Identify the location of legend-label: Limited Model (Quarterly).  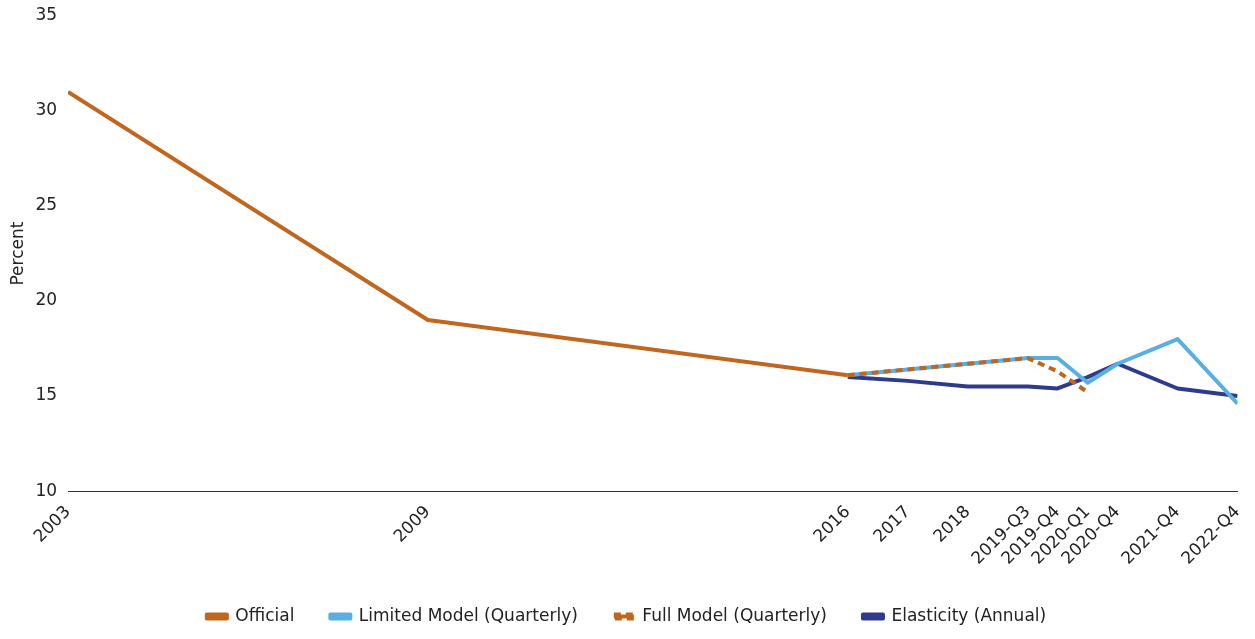
(468, 614).